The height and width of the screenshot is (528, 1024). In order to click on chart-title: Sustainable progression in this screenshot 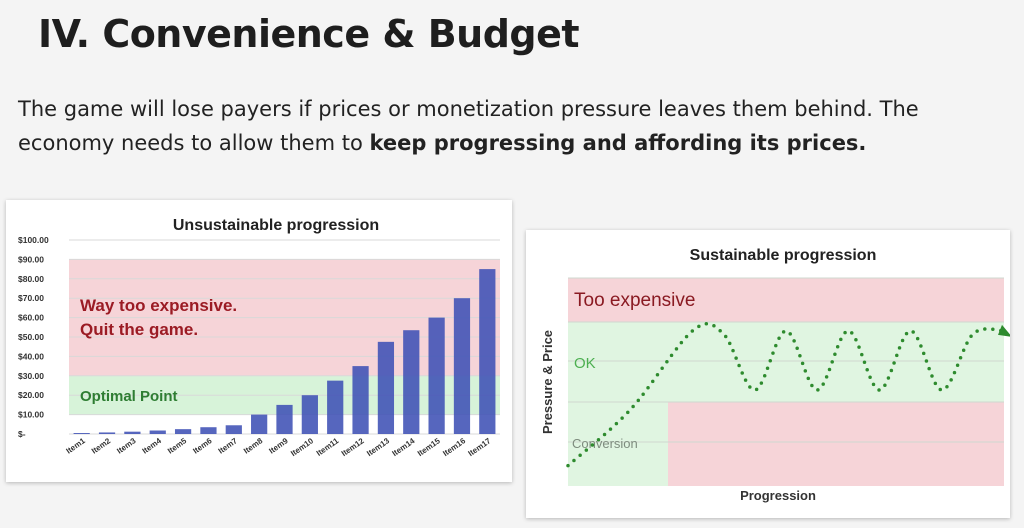, I will do `click(783, 255)`.